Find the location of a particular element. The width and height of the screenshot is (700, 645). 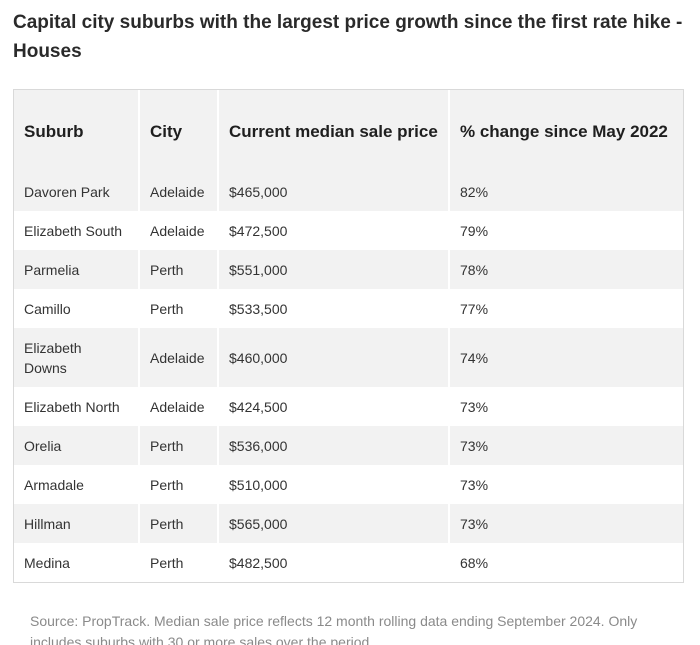

table-row: Elizabeth Downs Adelaide $460,000 74% is located at coordinates (348, 357).